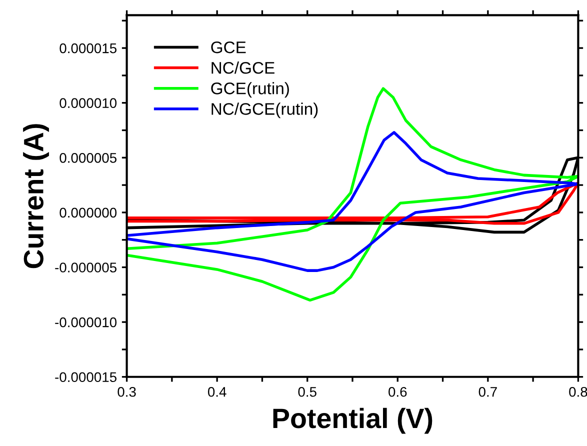 This screenshot has height=446, width=587. What do you see at coordinates (36, 196) in the screenshot?
I see `y-axis-title: Current (A)` at bounding box center [36, 196].